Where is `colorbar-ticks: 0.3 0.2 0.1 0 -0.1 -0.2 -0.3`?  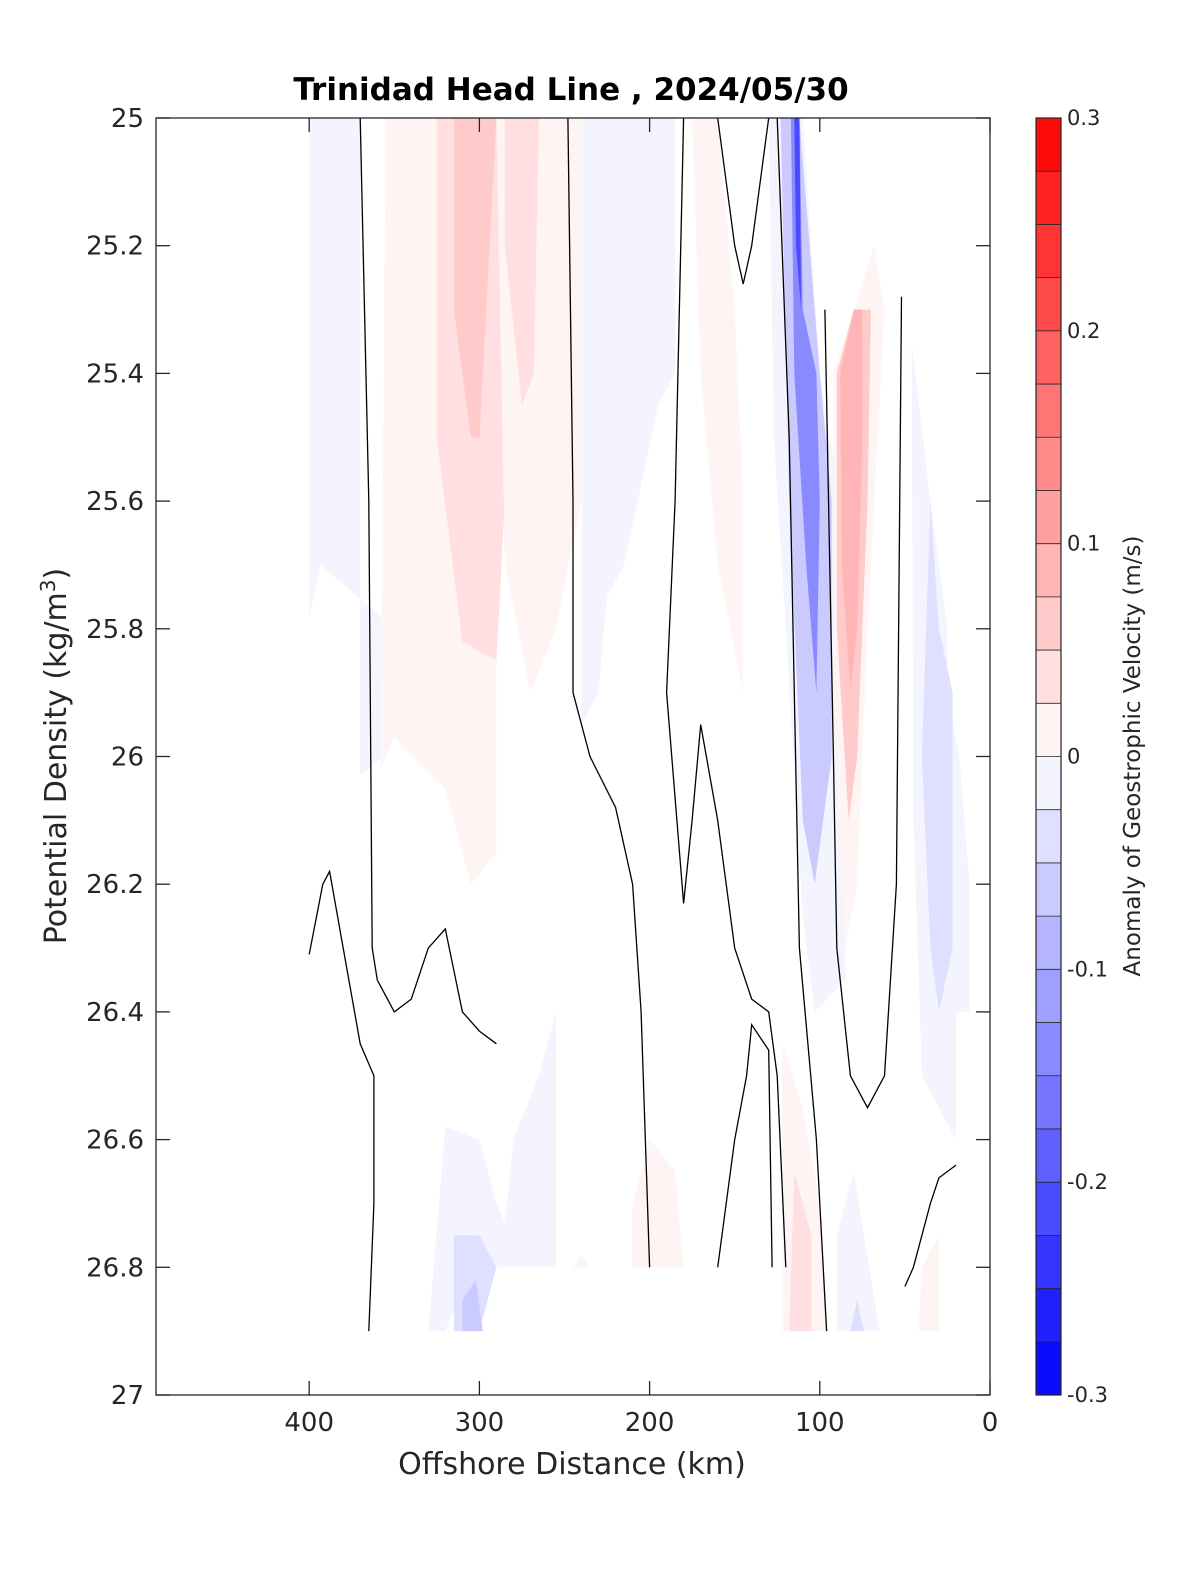
colorbar-ticks: 0.3 0.2 0.1 0 -0.1 -0.2 -0.3 is located at coordinates (1087, 756).